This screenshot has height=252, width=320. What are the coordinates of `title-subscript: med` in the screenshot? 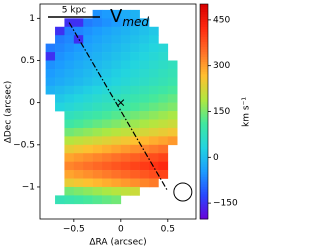 It's located at (135, 22).